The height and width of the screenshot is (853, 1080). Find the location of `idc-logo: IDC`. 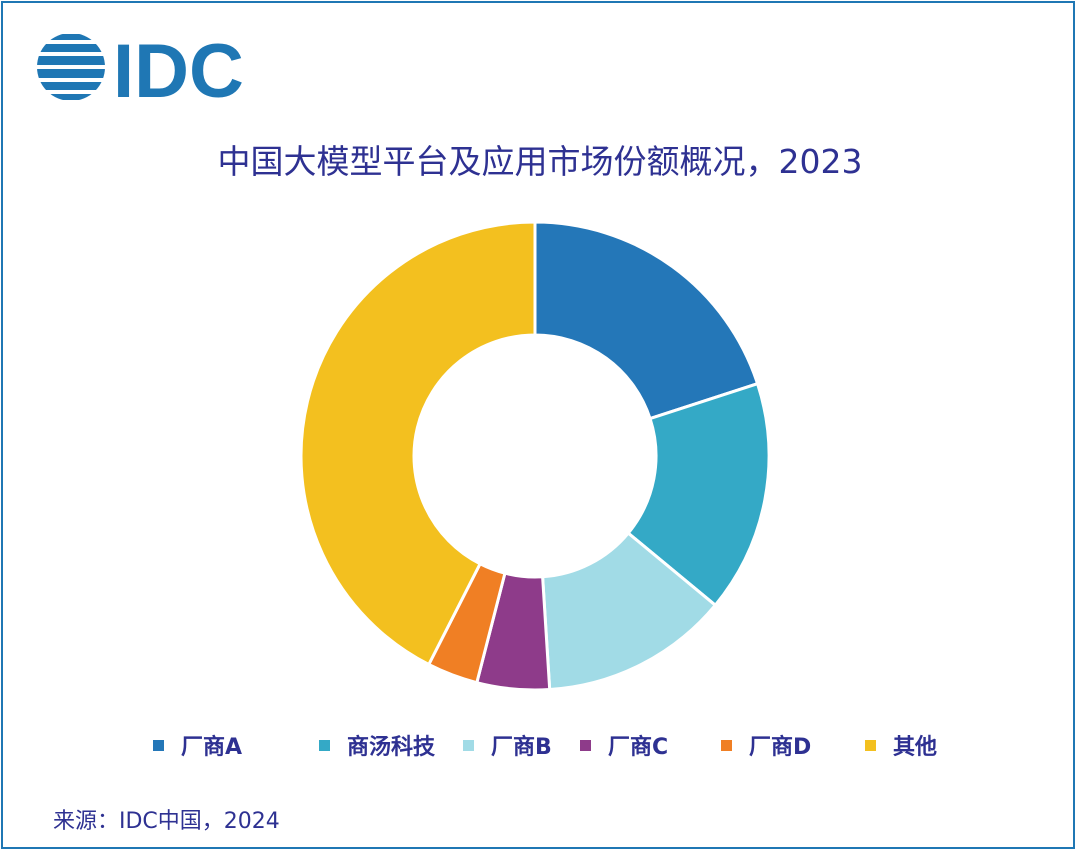

idc-logo: IDC is located at coordinates (140, 68).